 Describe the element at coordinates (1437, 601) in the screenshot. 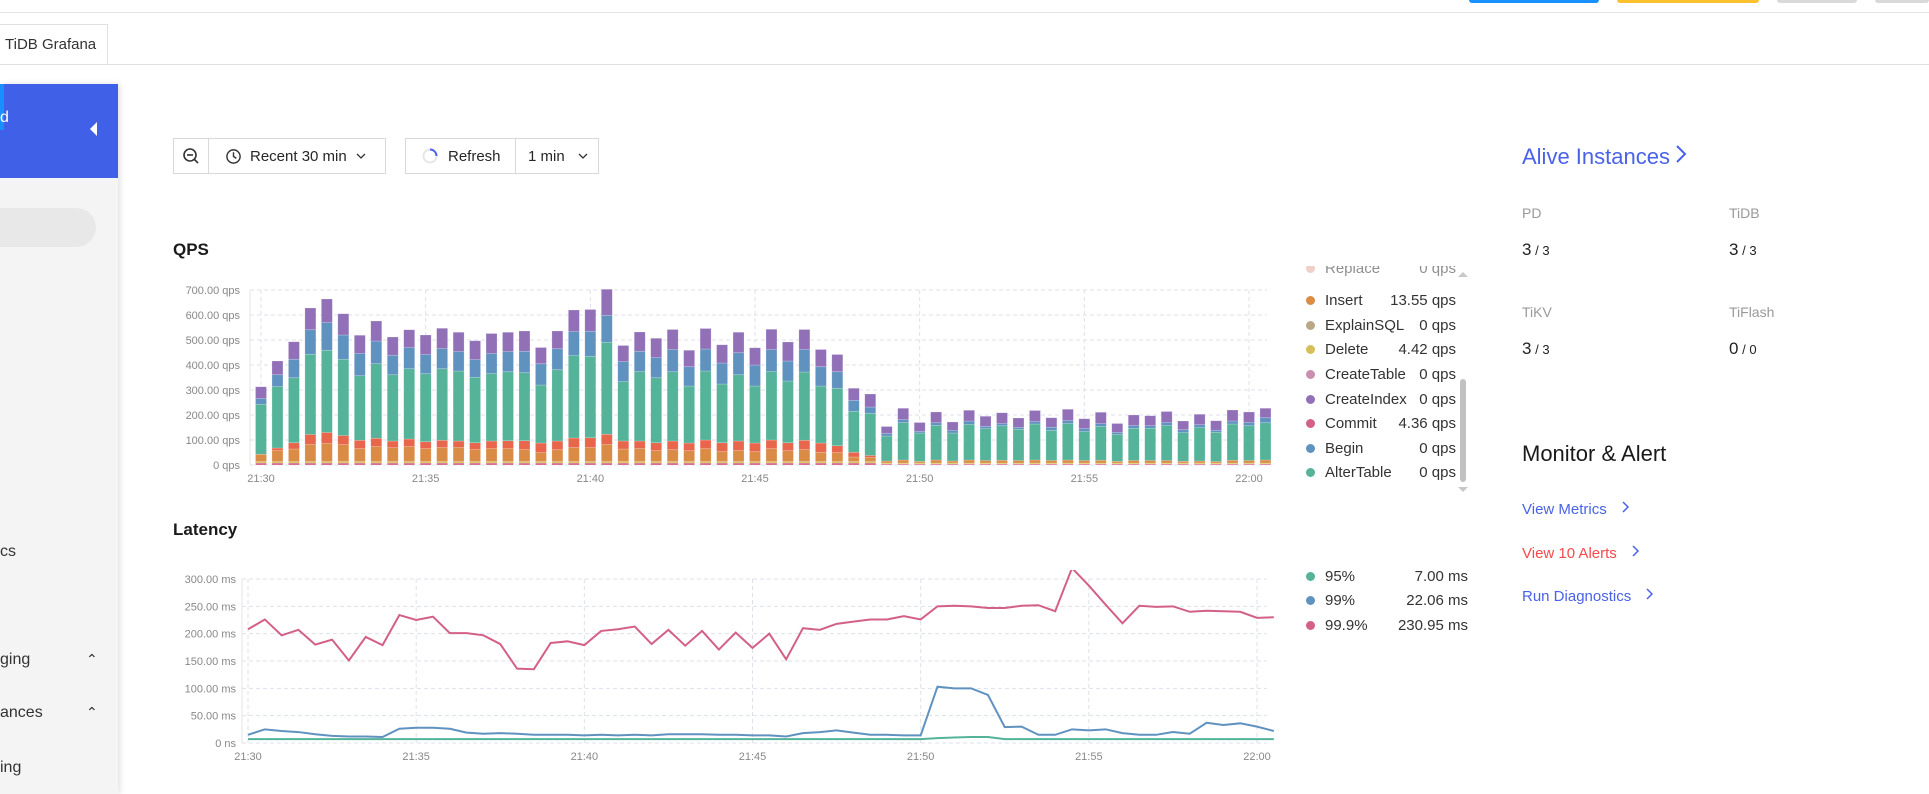

I see `legend-value: 22.06 ms` at that location.